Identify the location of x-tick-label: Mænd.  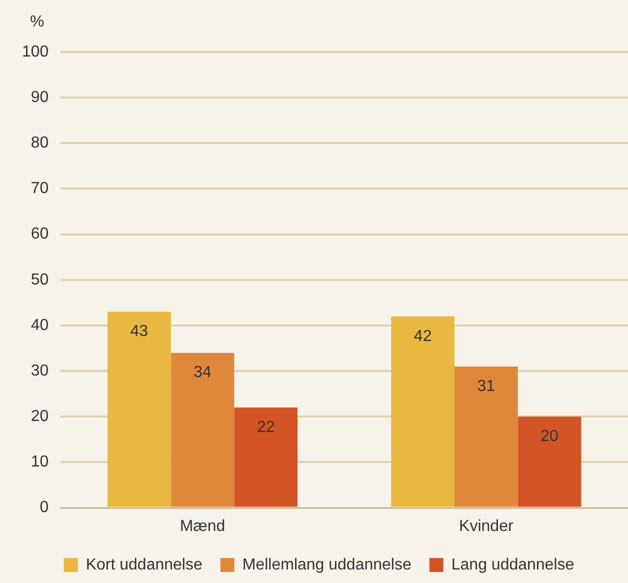
(203, 526).